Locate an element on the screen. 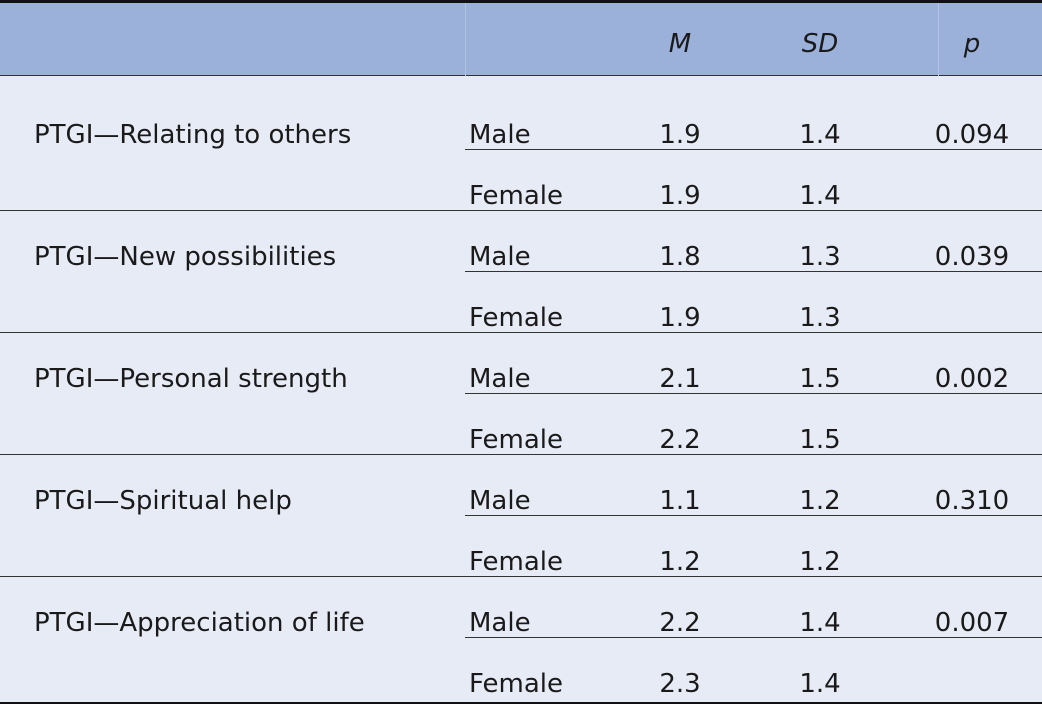  header-mean: M is located at coordinates (680, 44).